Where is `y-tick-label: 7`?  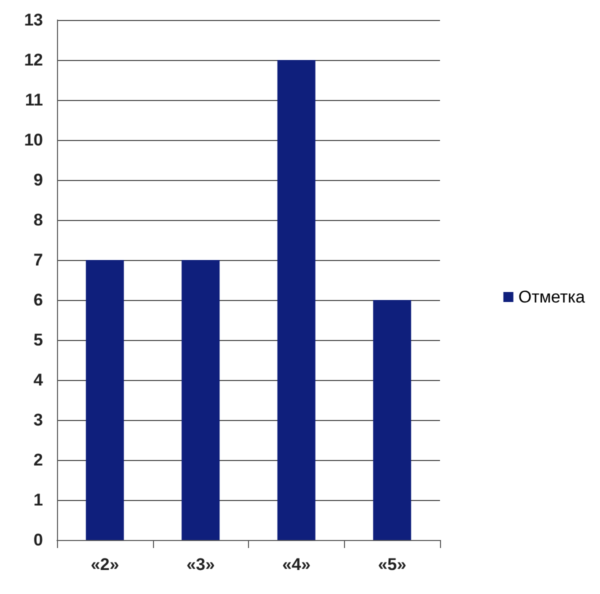 y-tick-label: 7 is located at coordinates (38, 260).